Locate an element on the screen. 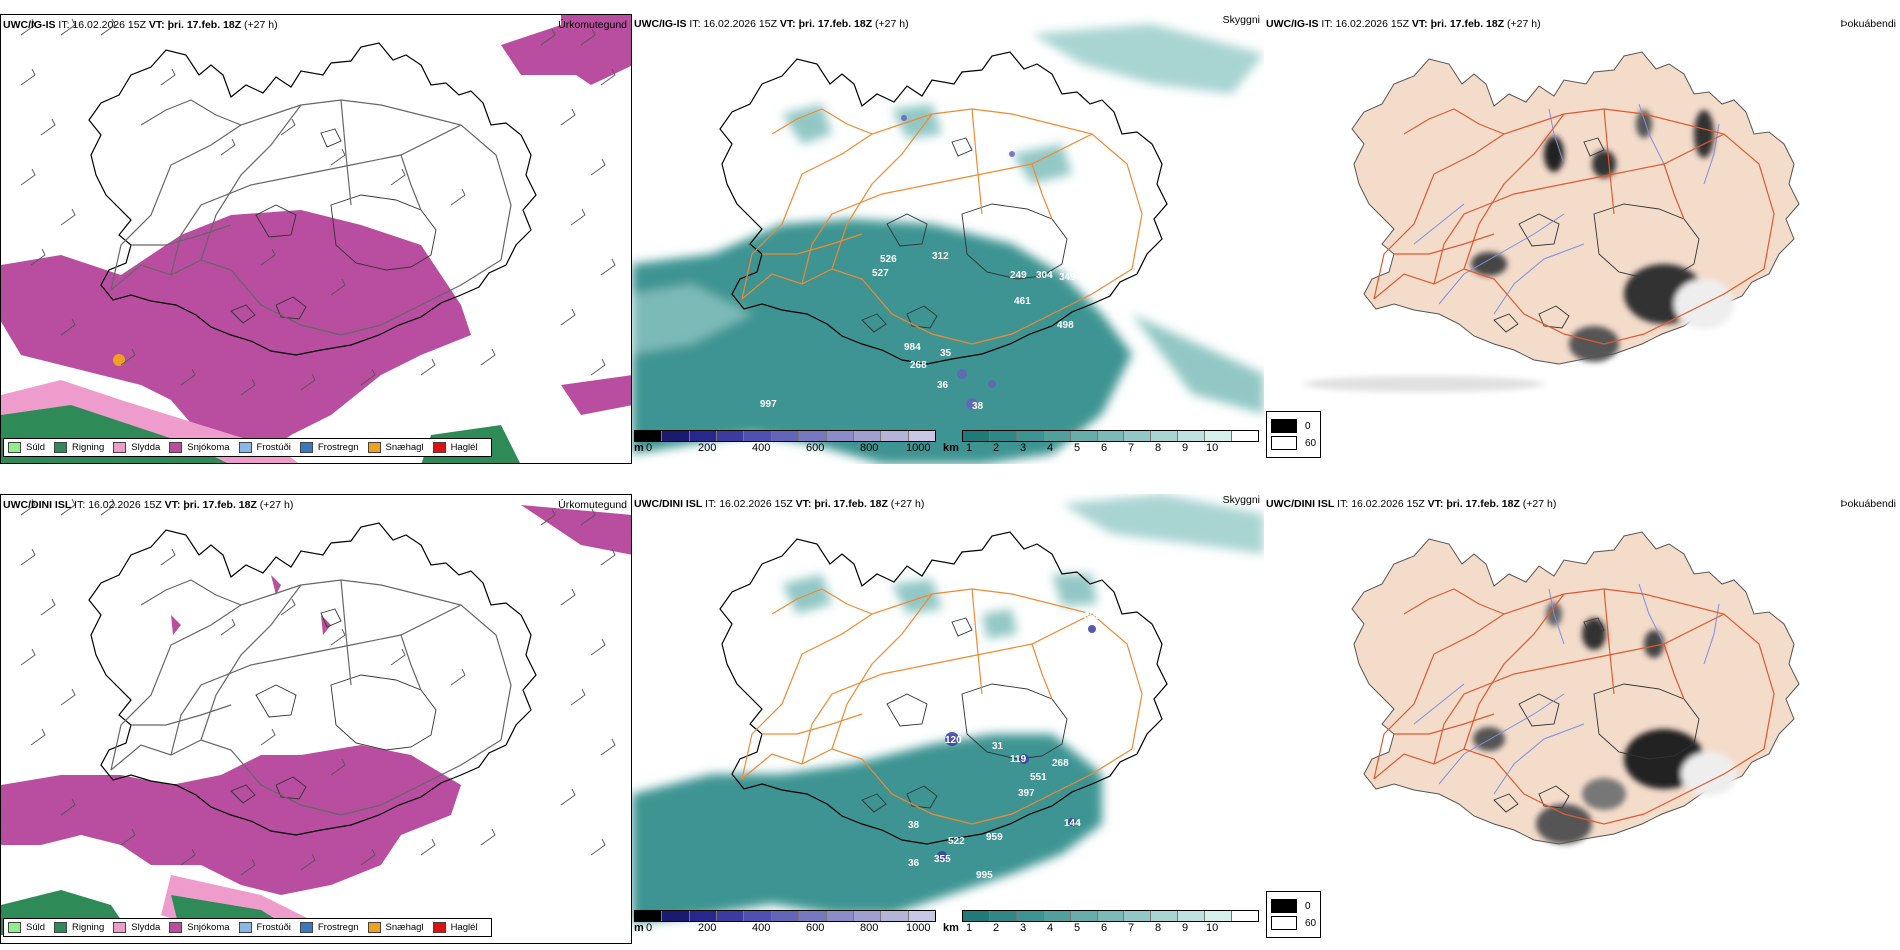  visibility-tick: 6 is located at coordinates (1104, 928).